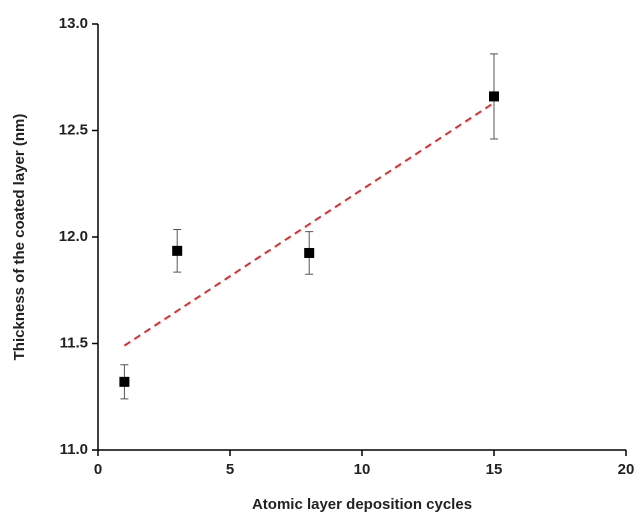 The image size is (636, 522). What do you see at coordinates (98, 469) in the screenshot?
I see `x-tick-label: 0` at bounding box center [98, 469].